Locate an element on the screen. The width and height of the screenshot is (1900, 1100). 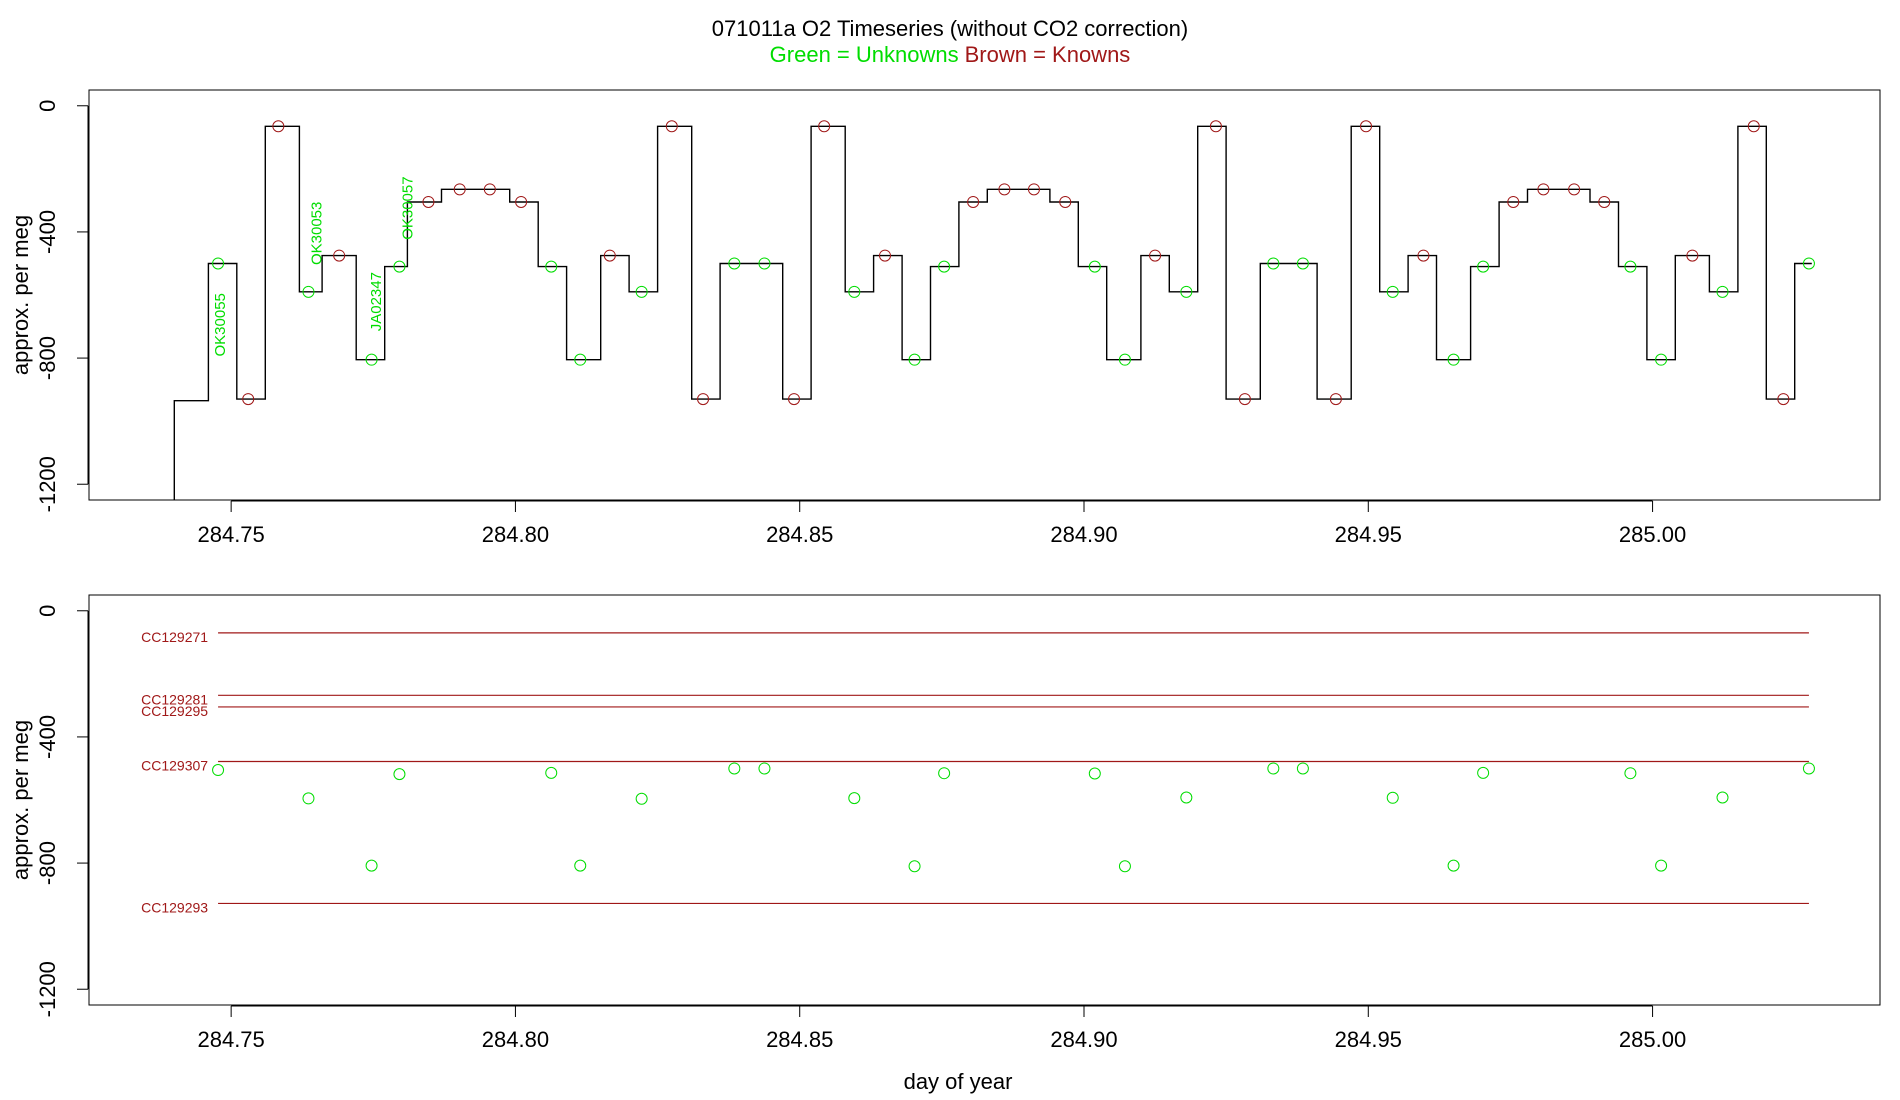
reference-label: CC129307 is located at coordinates (174, 766).